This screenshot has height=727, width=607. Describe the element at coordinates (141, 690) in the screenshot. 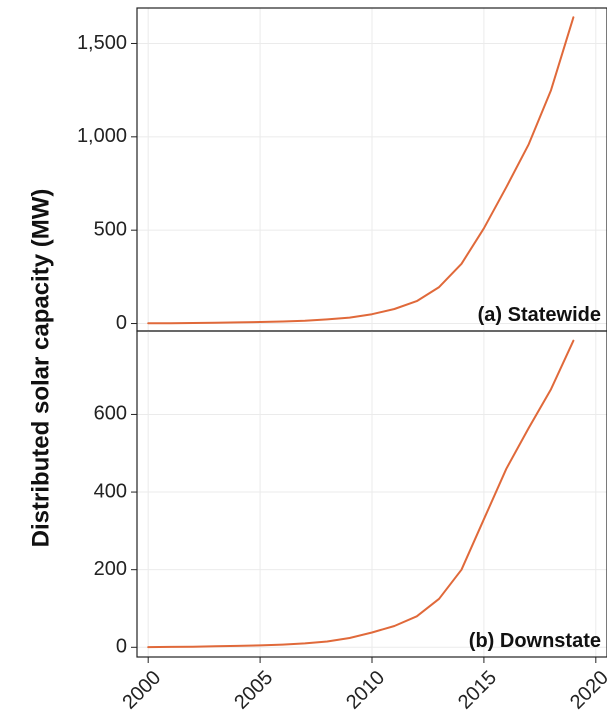

I see `xtick-label-0: 2000` at that location.